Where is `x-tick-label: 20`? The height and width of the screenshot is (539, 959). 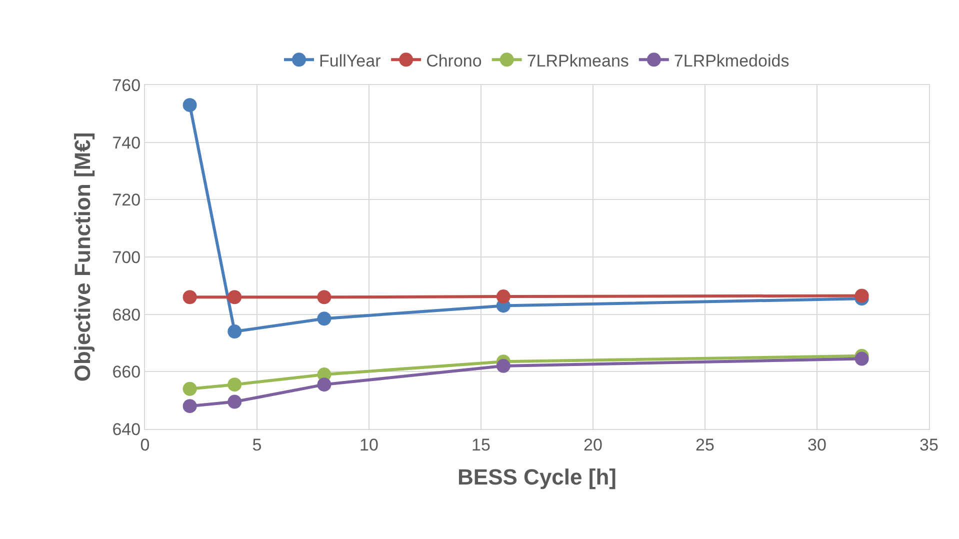 x-tick-label: 20 is located at coordinates (593, 444).